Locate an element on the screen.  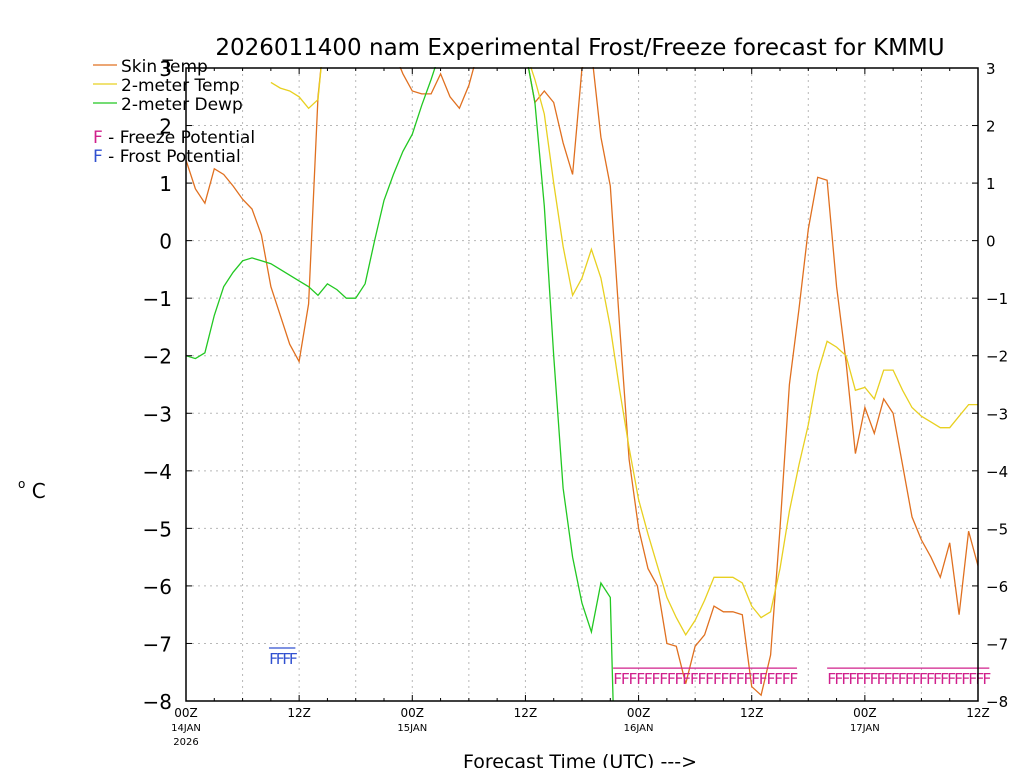
y-tick-label-right: −4 is located at coordinates (997, 472).